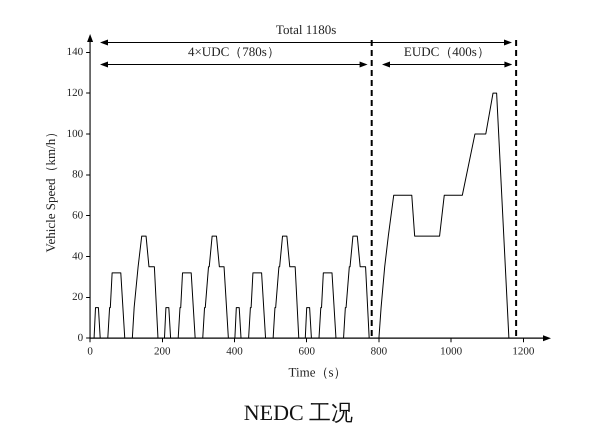 The width and height of the screenshot is (597, 440). What do you see at coordinates (90, 352) in the screenshot?
I see `x-tick-label: 0` at bounding box center [90, 352].